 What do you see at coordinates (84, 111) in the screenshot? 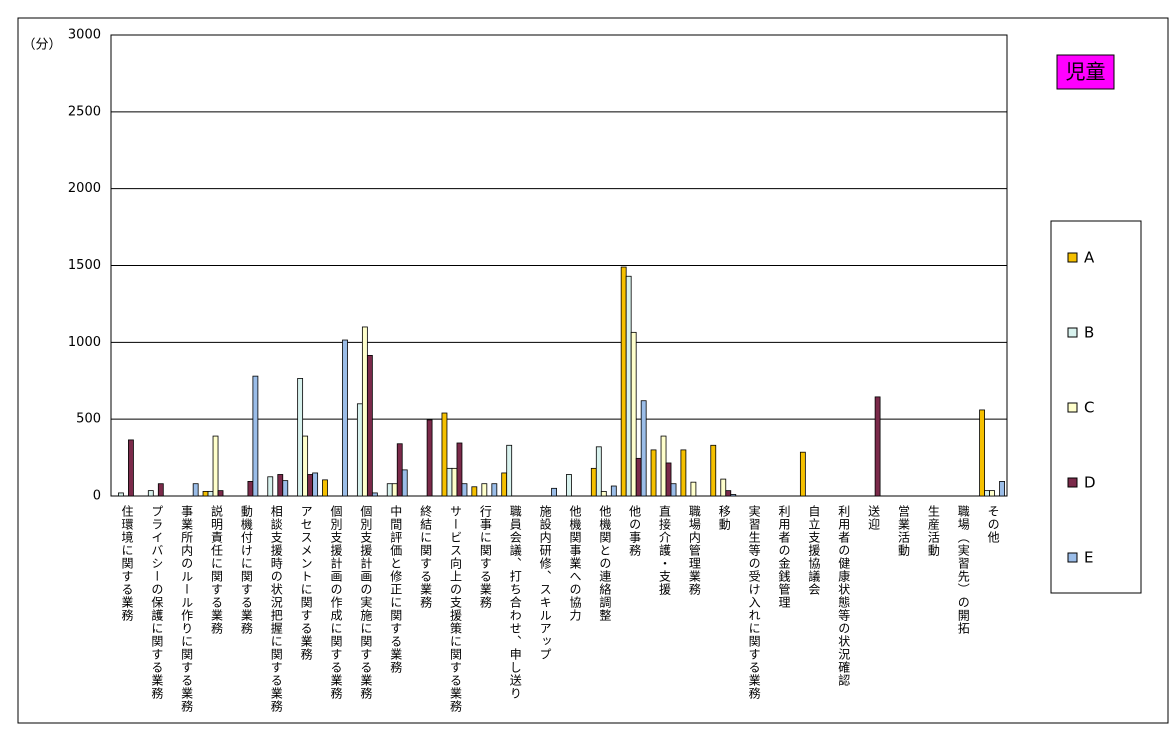
I see `y-tick-label: 2500` at bounding box center [84, 111].